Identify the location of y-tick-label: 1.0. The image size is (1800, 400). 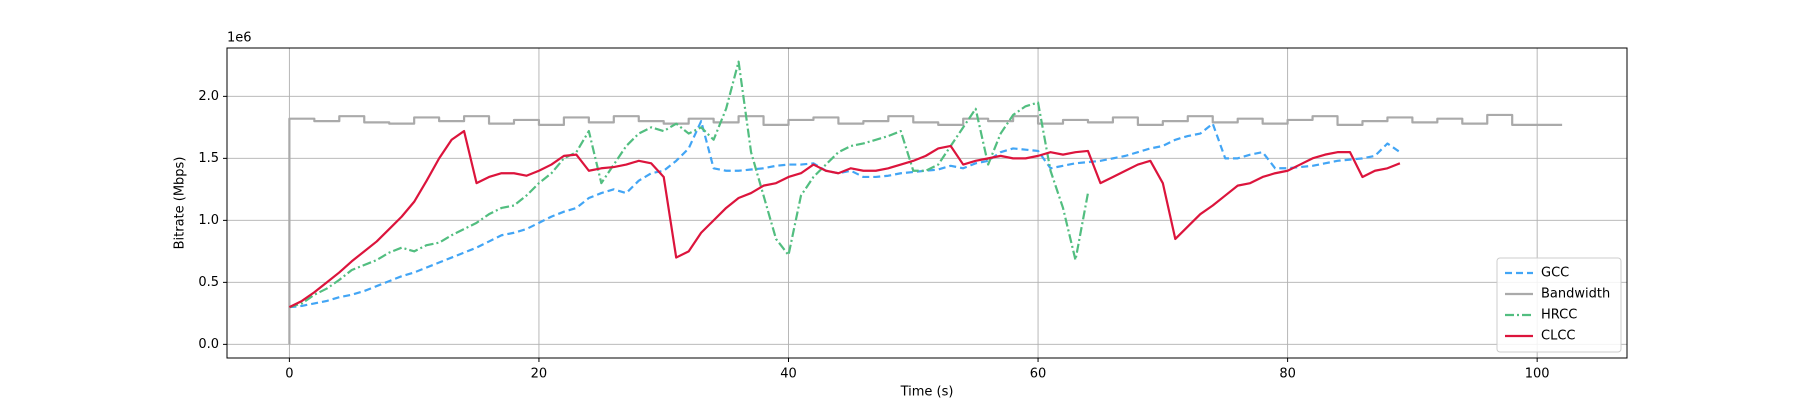
(208, 220).